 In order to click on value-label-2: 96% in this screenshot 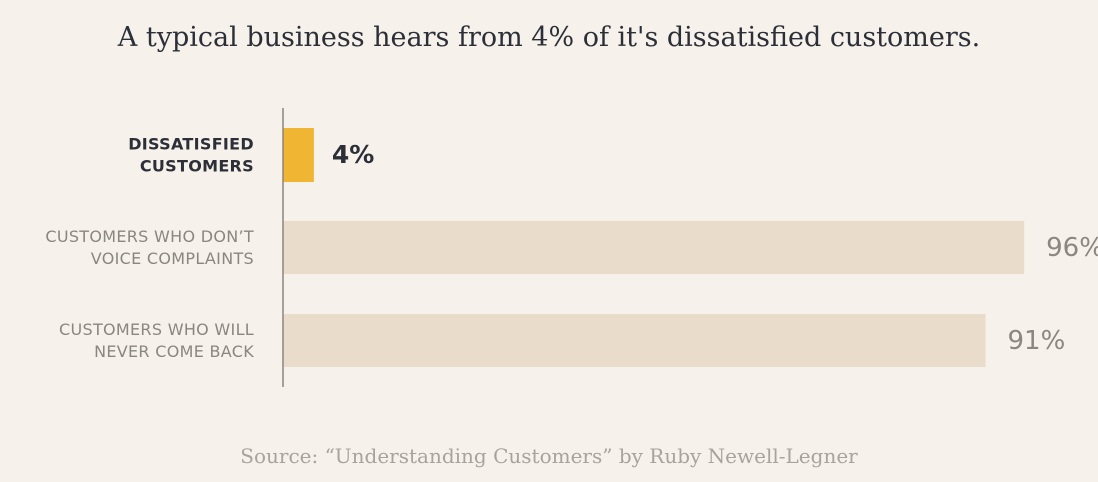, I will do `click(1072, 248)`.